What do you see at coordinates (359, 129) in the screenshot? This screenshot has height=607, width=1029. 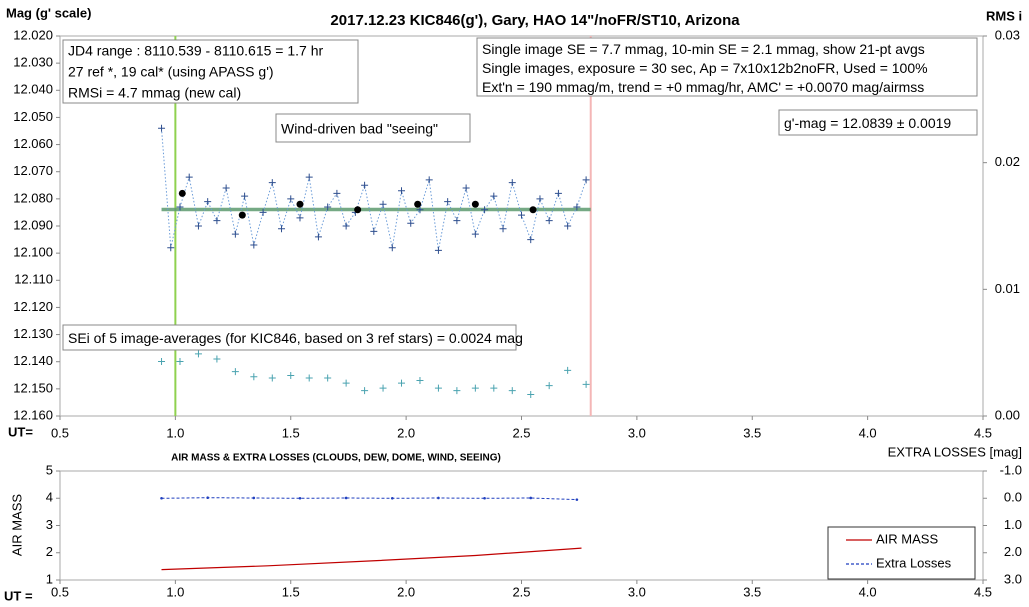 I see `annotation-text: Wind-driven bad "seeing"` at bounding box center [359, 129].